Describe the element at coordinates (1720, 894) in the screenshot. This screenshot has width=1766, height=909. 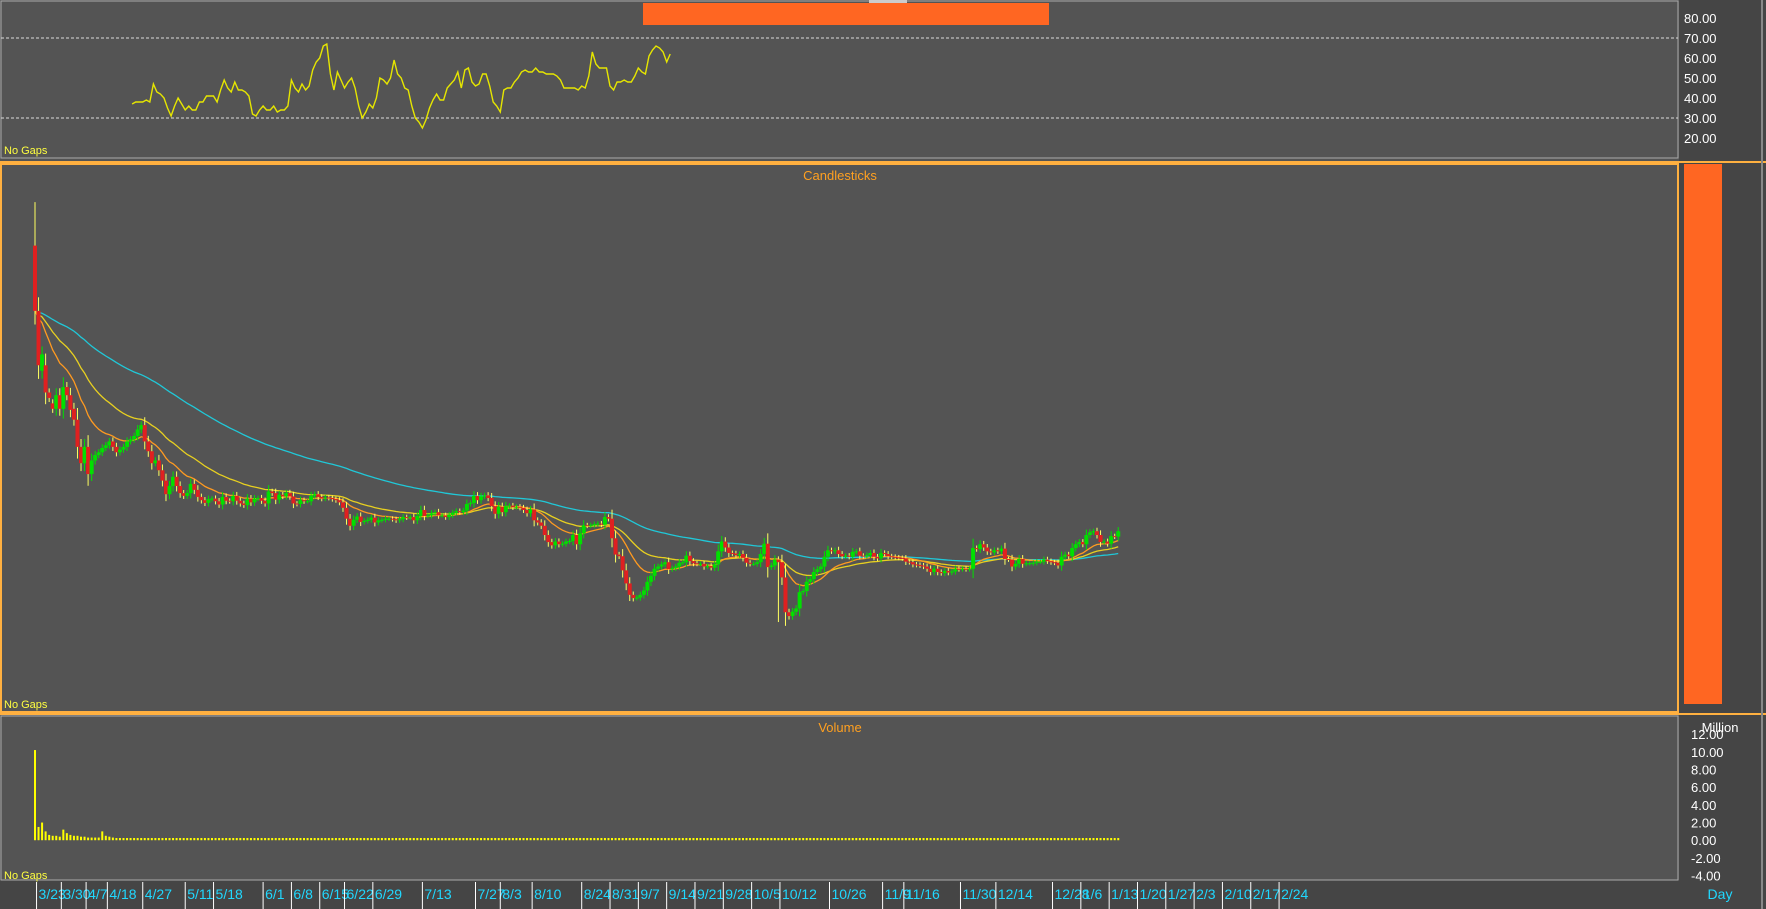
I see `period-label: Day` at that location.